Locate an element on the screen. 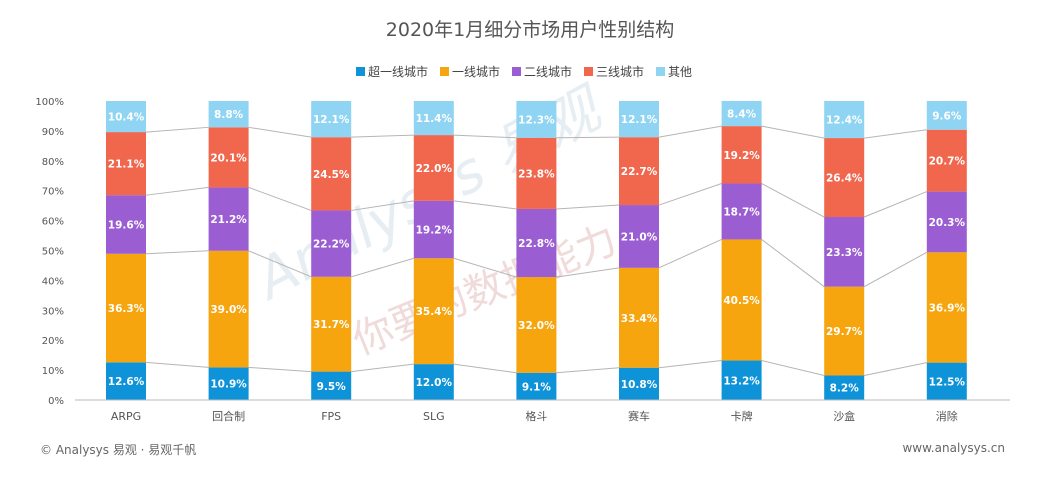 Image resolution: width=1060 pixels, height=479 pixels. data-label: 12.0% is located at coordinates (434, 383).